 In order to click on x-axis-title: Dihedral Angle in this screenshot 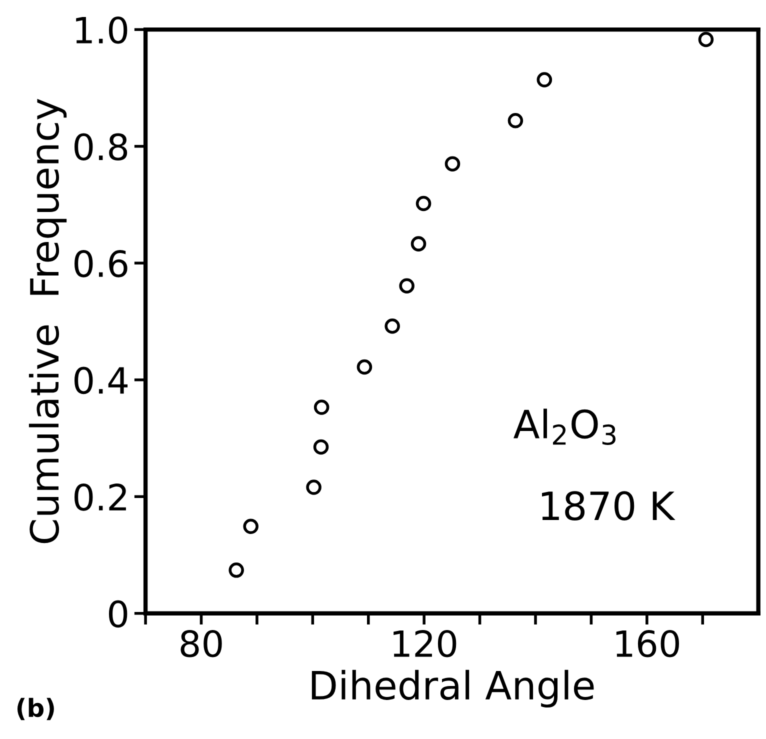, I will do `click(453, 689)`.